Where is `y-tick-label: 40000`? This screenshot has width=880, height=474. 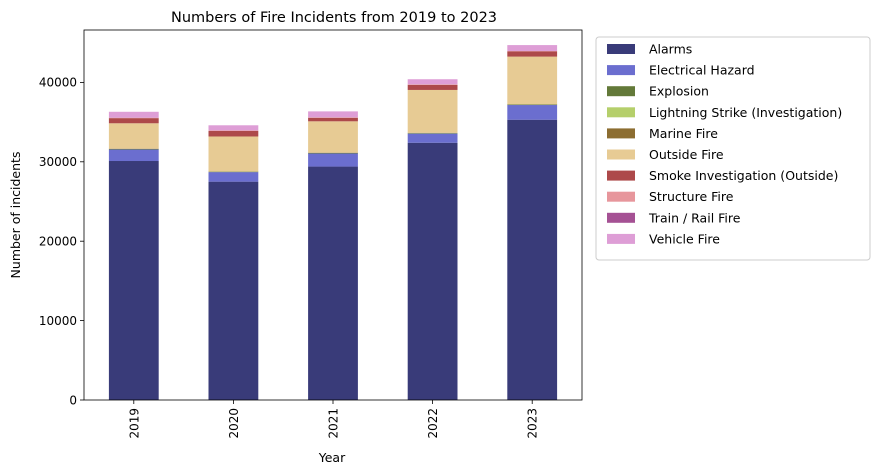
y-tick-label: 40000 is located at coordinates (58, 83).